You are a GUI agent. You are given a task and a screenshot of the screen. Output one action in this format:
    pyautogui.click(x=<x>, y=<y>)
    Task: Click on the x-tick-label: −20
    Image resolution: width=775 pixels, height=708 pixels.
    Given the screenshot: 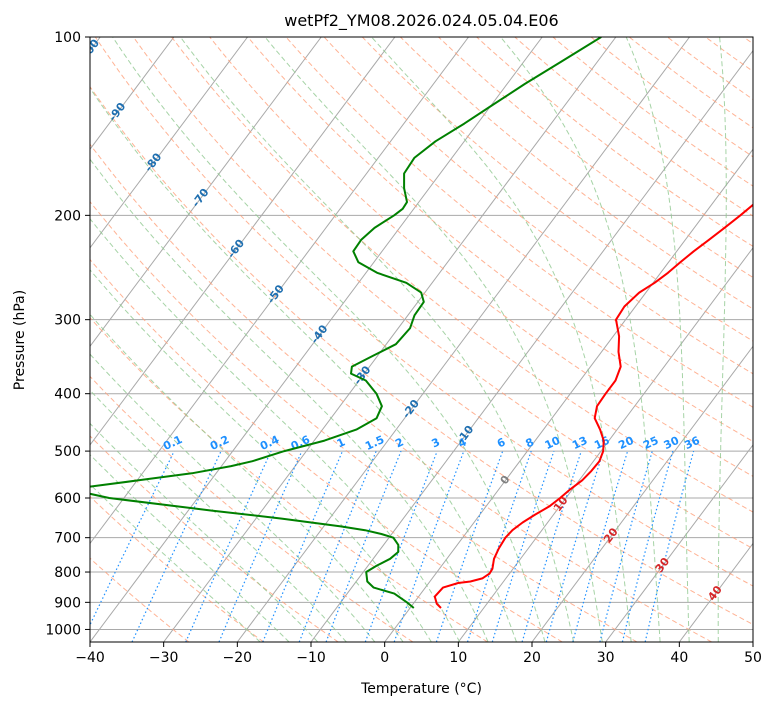 What is the action you would take?
    pyautogui.click(x=238, y=658)
    